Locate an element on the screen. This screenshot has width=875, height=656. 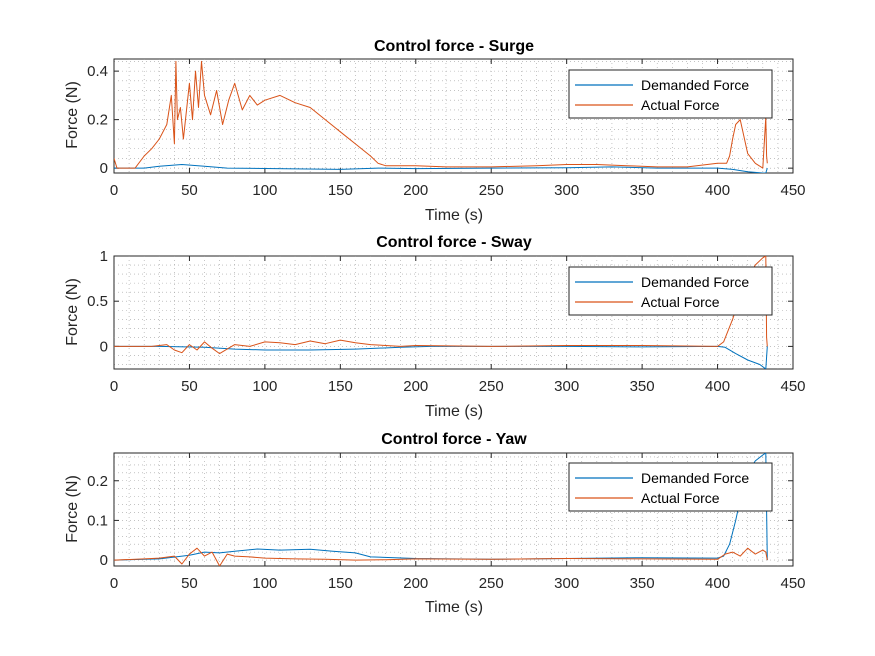
subplot-surge-series is located at coordinates (441, 116).